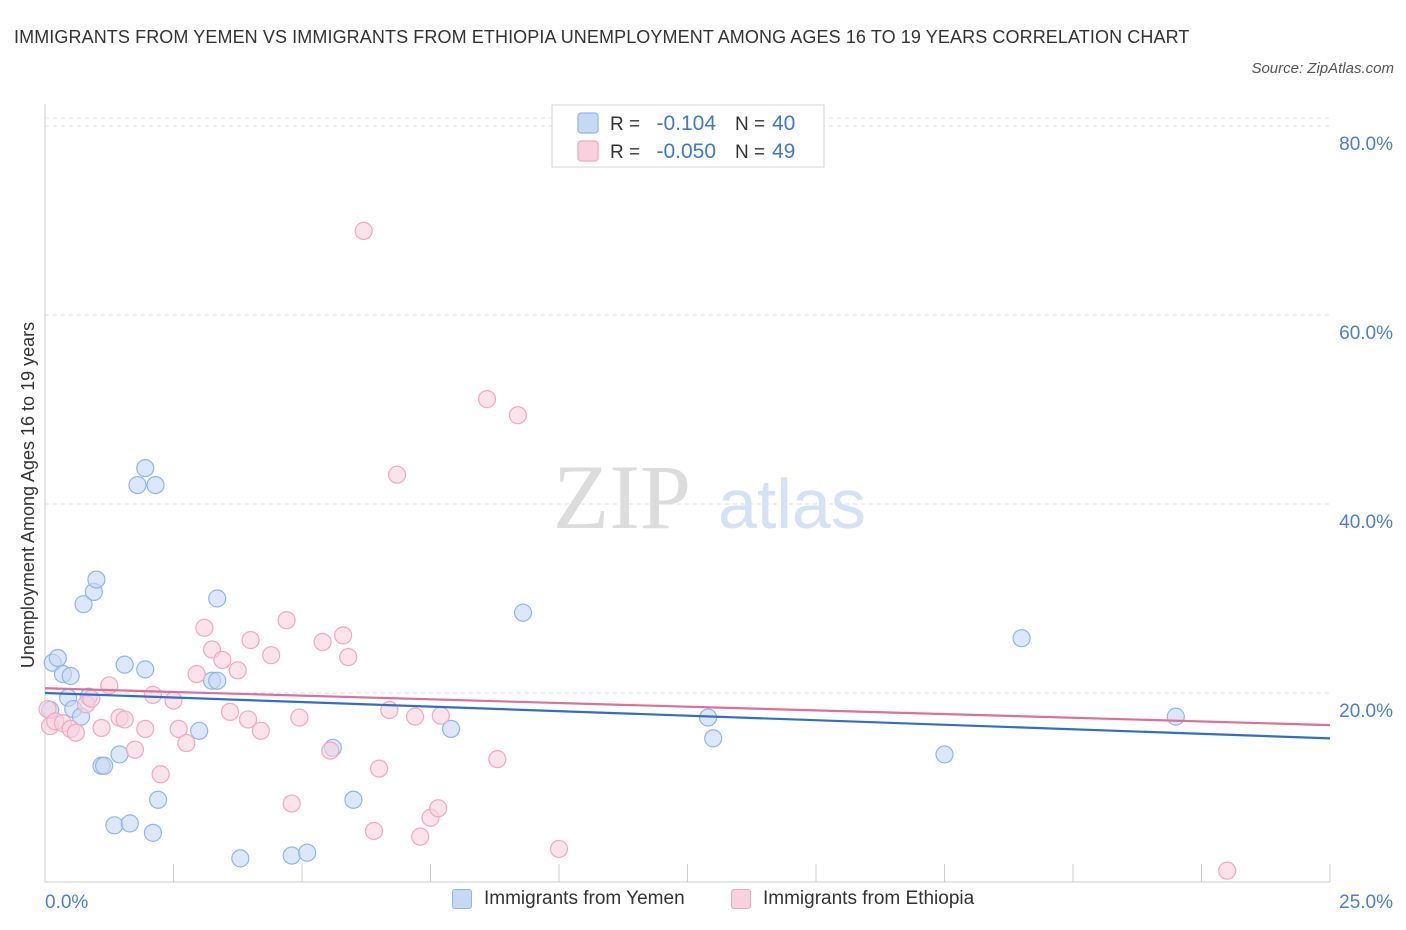 The image size is (1406, 930). What do you see at coordinates (66, 902) in the screenshot?
I see `x-tick-label-min: 0.0%` at bounding box center [66, 902].